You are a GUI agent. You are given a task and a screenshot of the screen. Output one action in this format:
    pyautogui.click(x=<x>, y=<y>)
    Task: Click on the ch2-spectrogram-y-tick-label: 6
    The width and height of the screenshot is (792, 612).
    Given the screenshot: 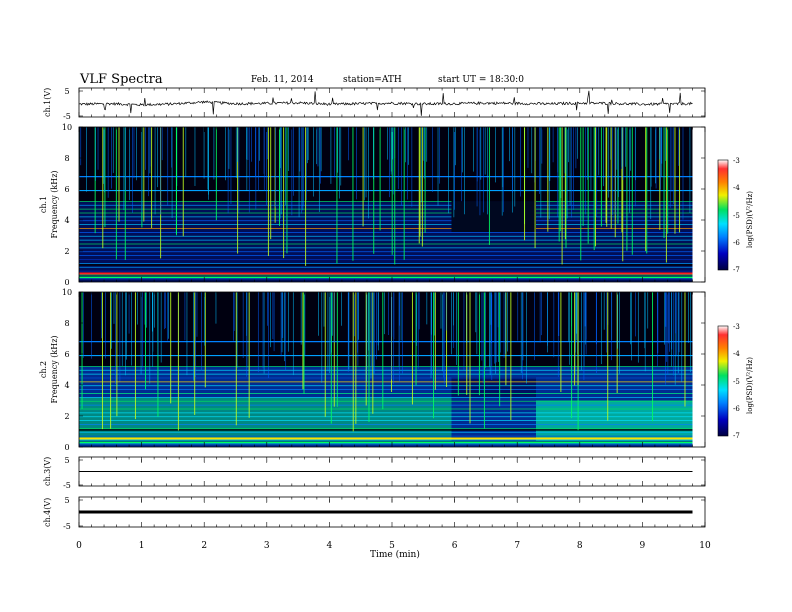 What is the action you would take?
    pyautogui.click(x=66, y=354)
    